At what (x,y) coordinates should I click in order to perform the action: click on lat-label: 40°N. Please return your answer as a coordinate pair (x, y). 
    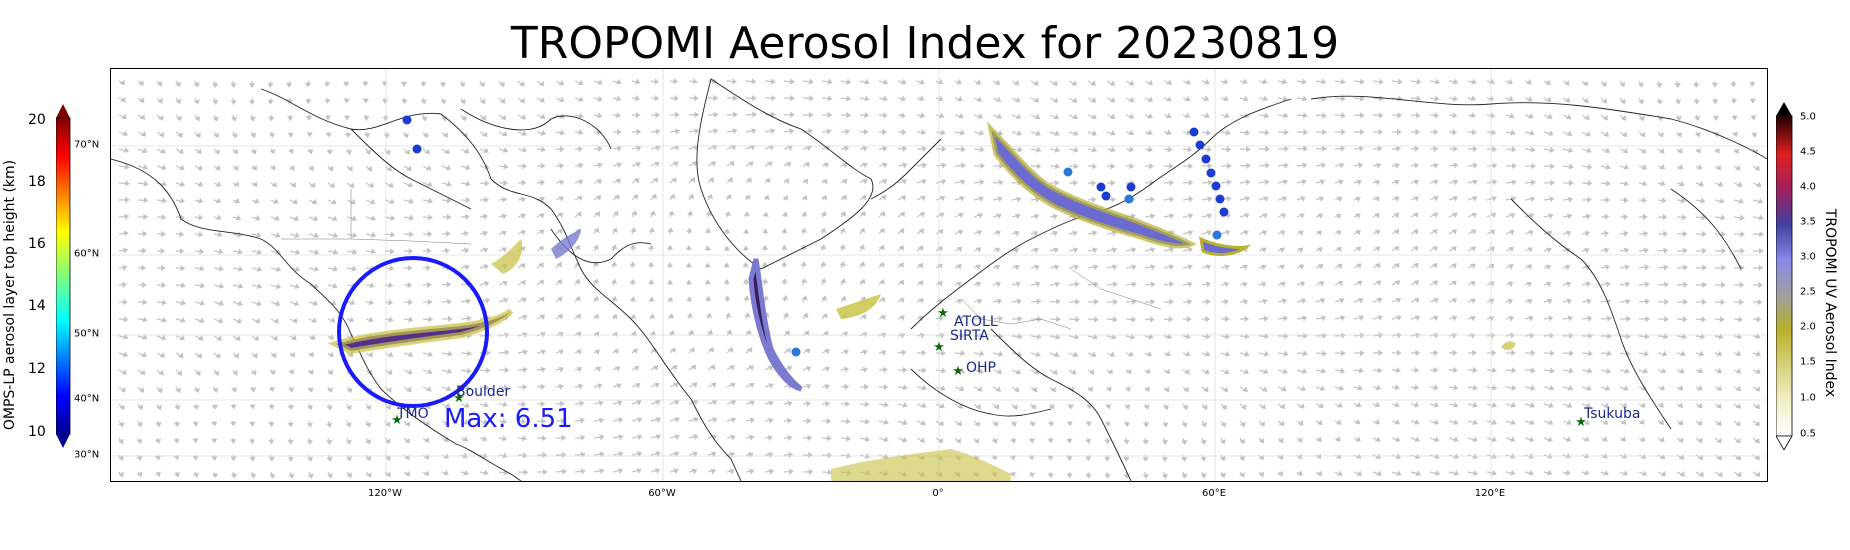
    Looking at the image, I should click on (86, 399).